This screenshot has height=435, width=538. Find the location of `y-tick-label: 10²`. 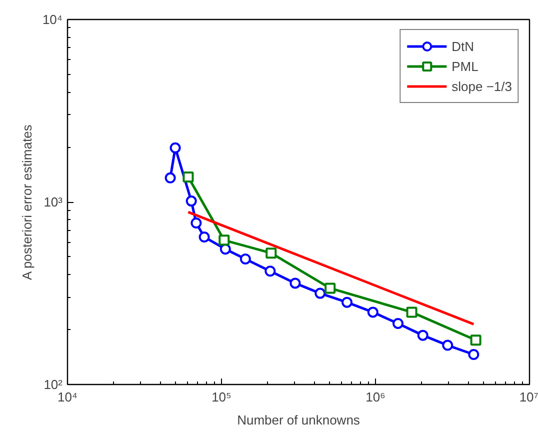

y-tick-label: 10² is located at coordinates (54, 384).